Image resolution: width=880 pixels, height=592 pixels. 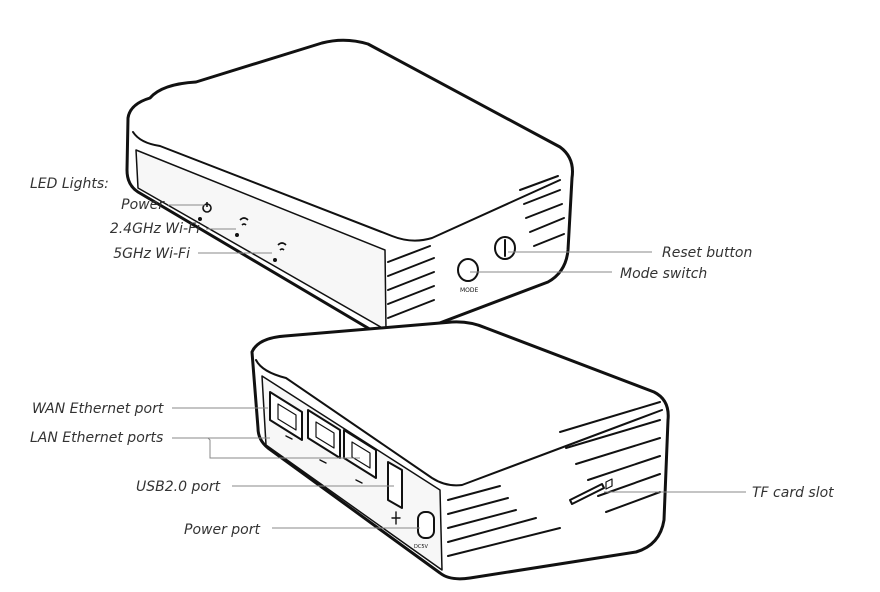 What do you see at coordinates (793, 493) in the screenshot?
I see `label-tf-slot: TF card slot` at bounding box center [793, 493].